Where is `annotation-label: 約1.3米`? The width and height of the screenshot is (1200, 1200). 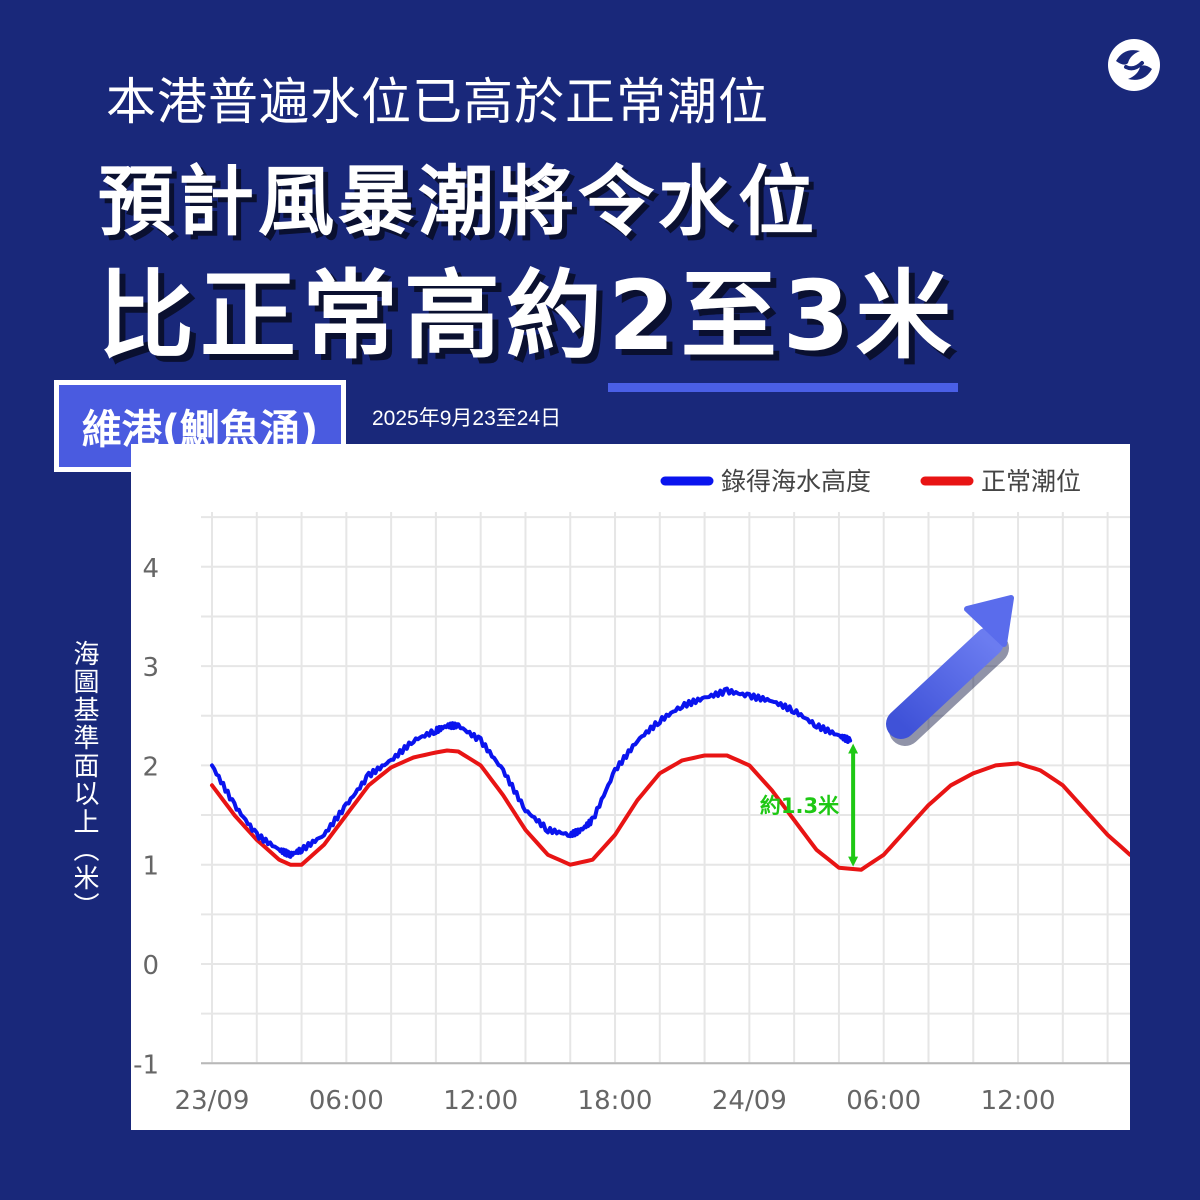 annotation-label: 約1.3米 is located at coordinates (800, 806).